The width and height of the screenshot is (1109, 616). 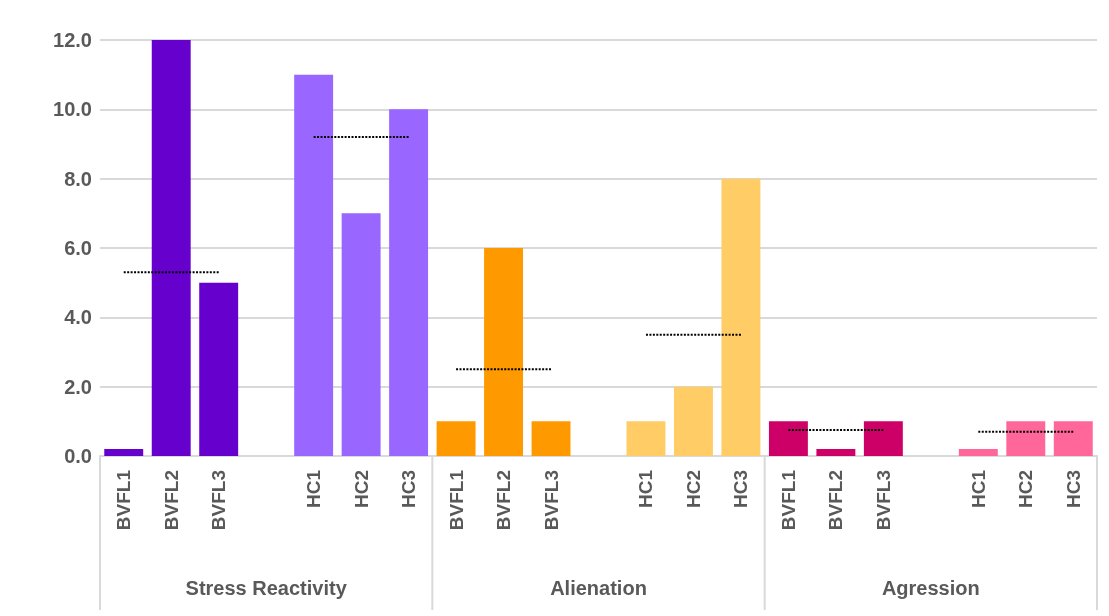 I want to click on y-tick-label: 2.0, so click(x=78, y=386).